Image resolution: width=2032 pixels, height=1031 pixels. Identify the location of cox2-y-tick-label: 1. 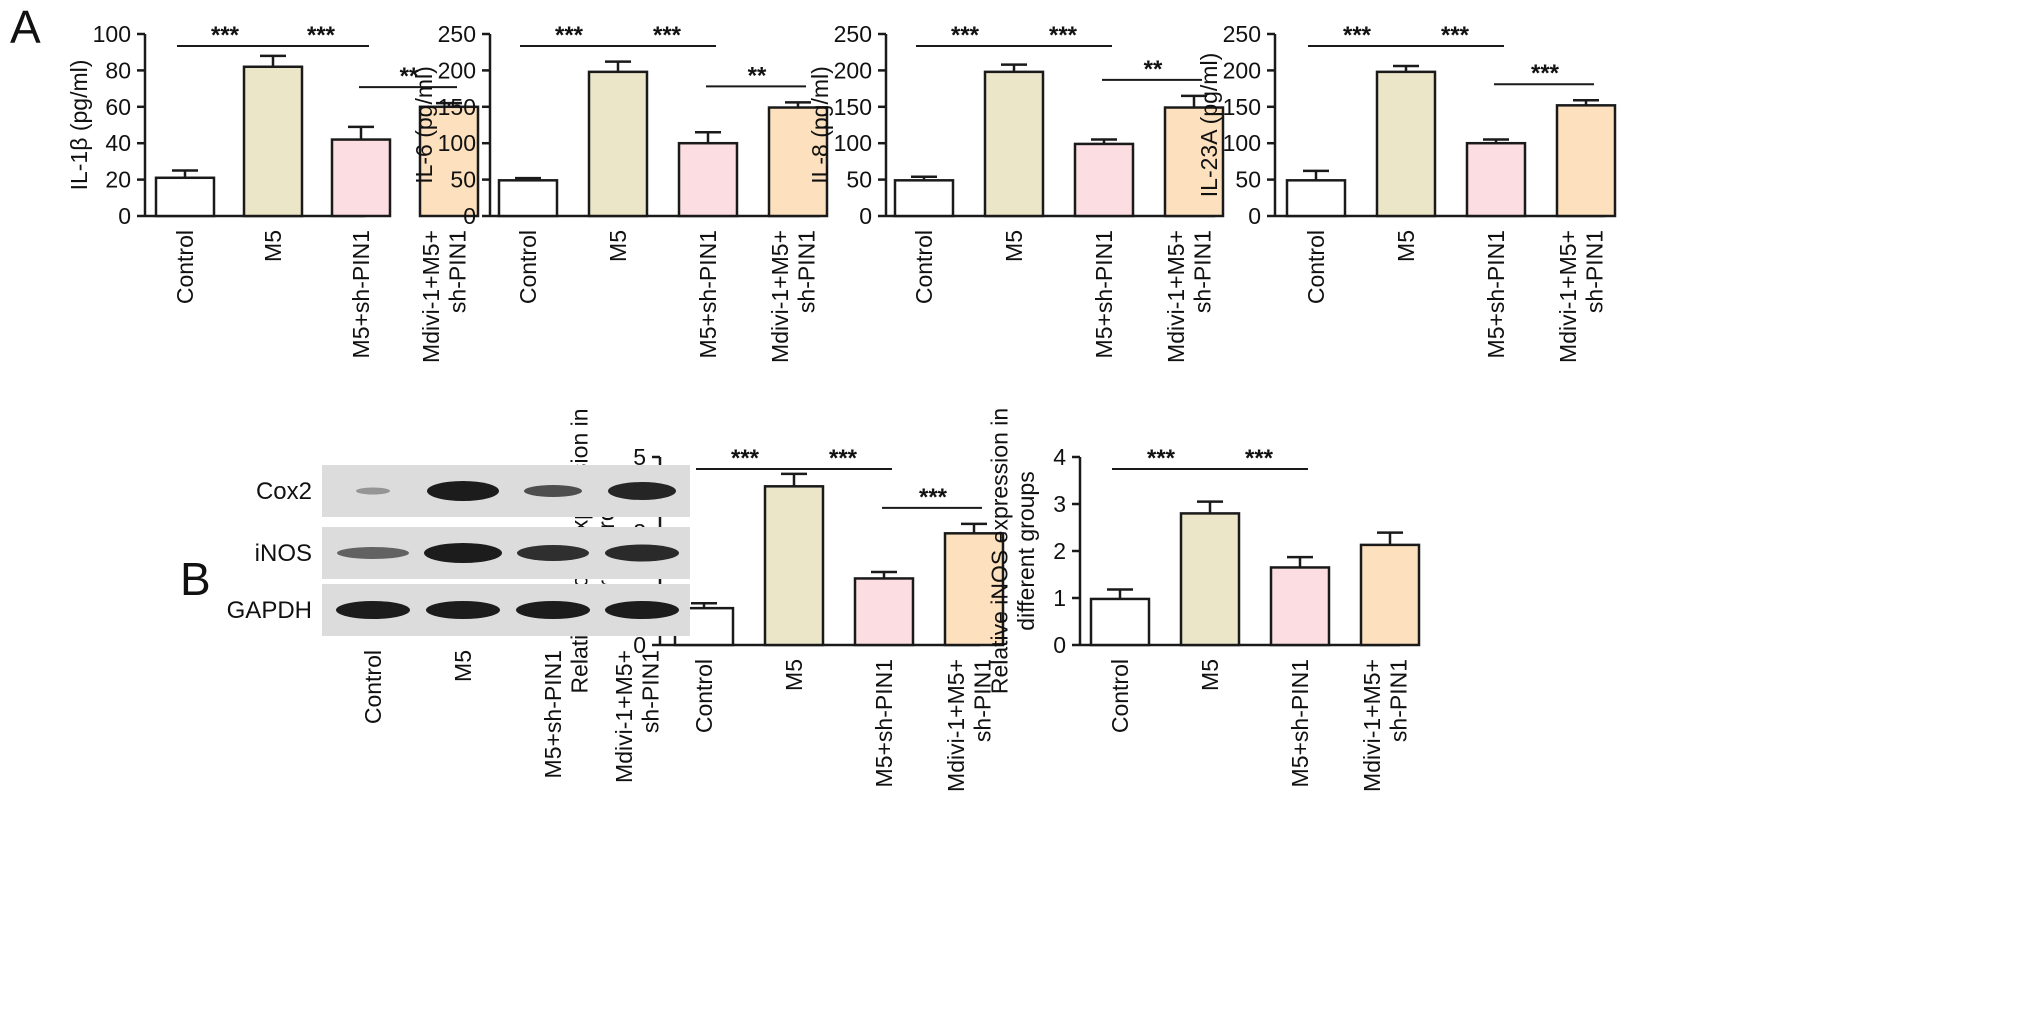
(639, 607).